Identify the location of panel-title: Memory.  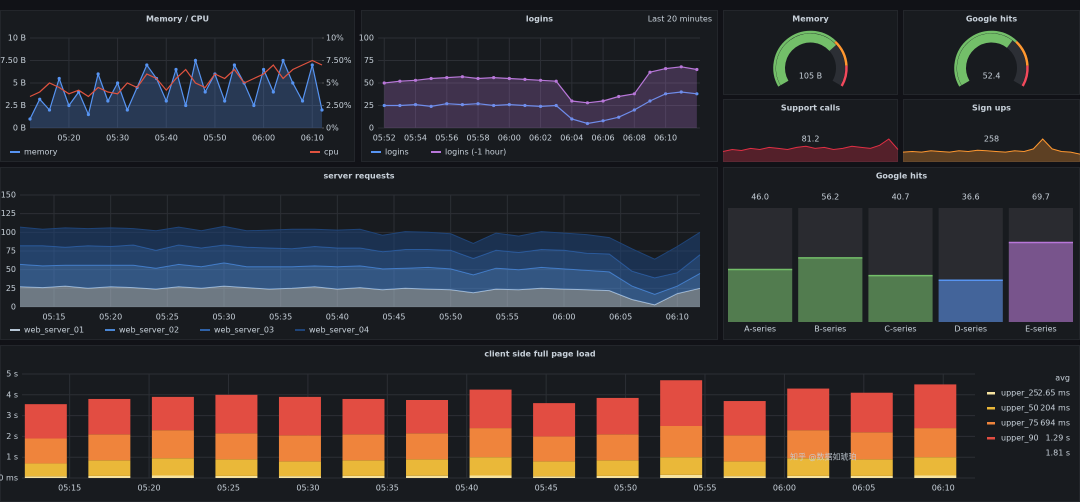
(810, 19).